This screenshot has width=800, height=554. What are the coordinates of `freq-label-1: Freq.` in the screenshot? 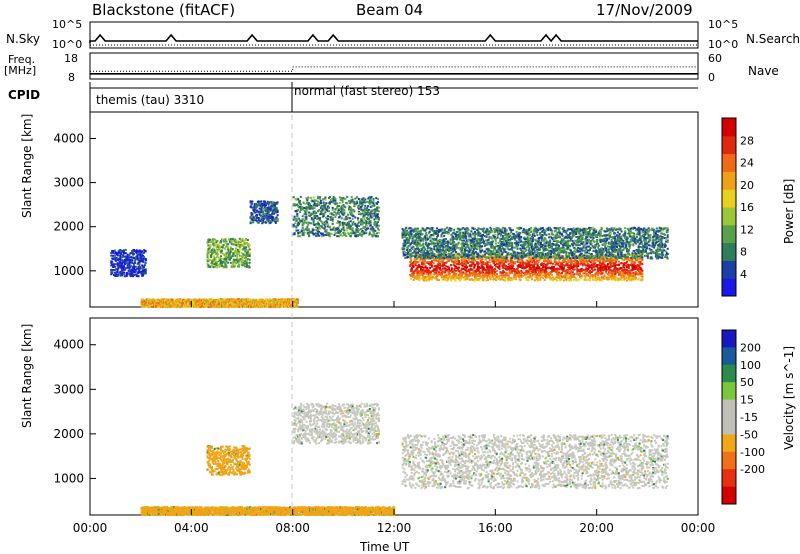 It's located at (22, 59).